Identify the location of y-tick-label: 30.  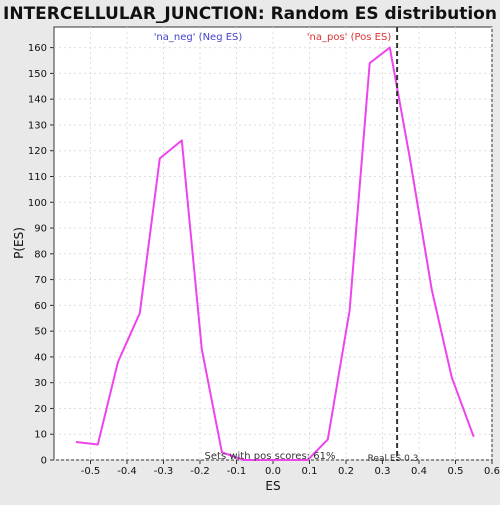
(40, 383).